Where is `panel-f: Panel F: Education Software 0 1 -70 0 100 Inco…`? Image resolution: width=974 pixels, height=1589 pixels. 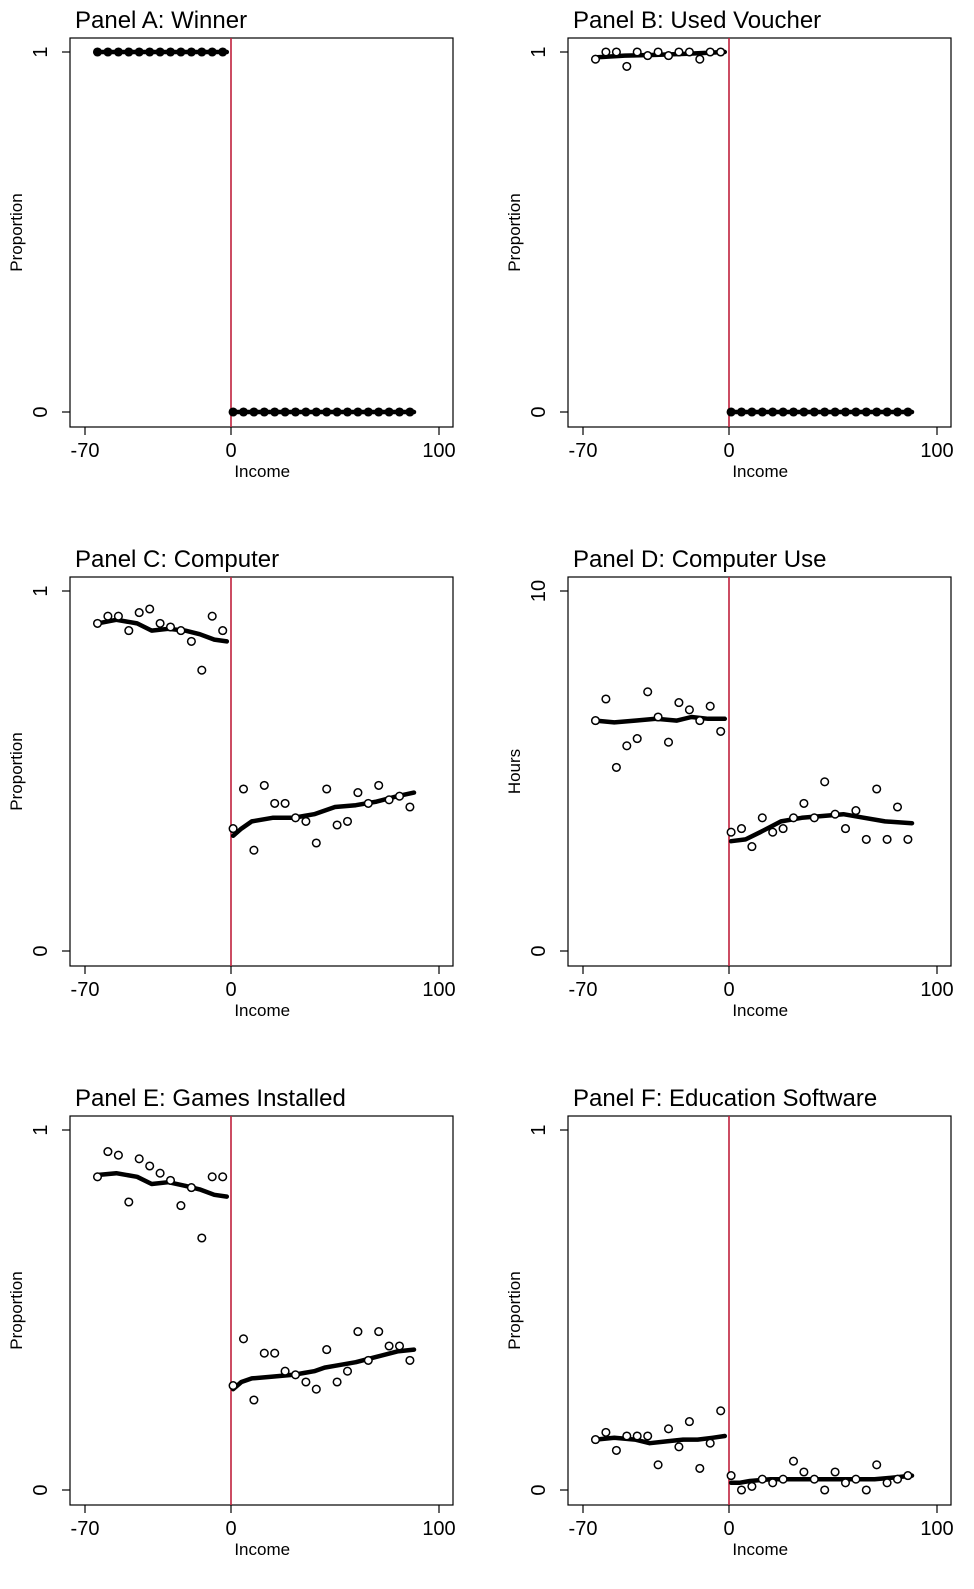 panel-f: Panel F: Education Software 0 1 -70 0 100 Inco… is located at coordinates (729, 1322).